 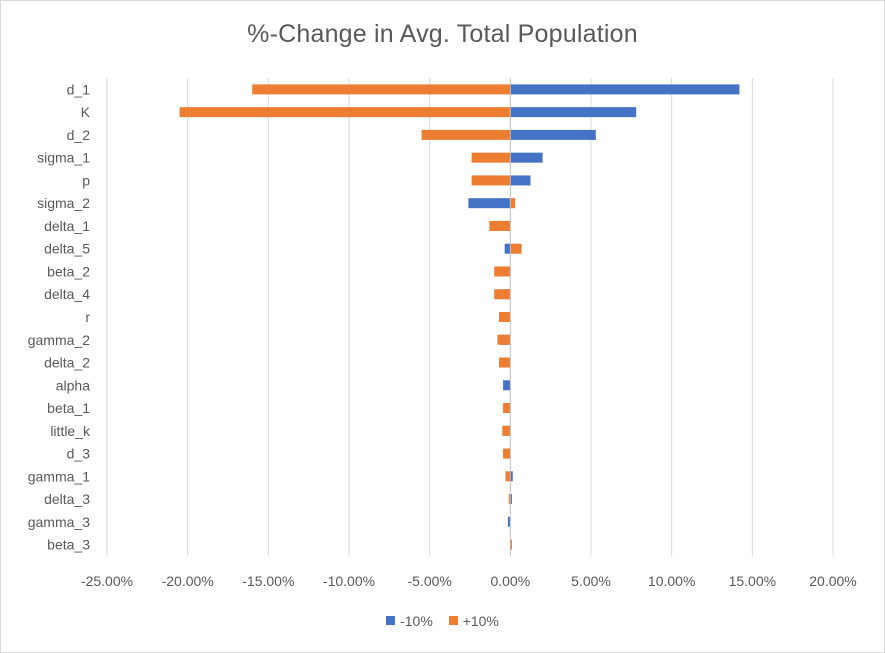 I want to click on x-tick-label-8: 15.00%, so click(x=752, y=581).